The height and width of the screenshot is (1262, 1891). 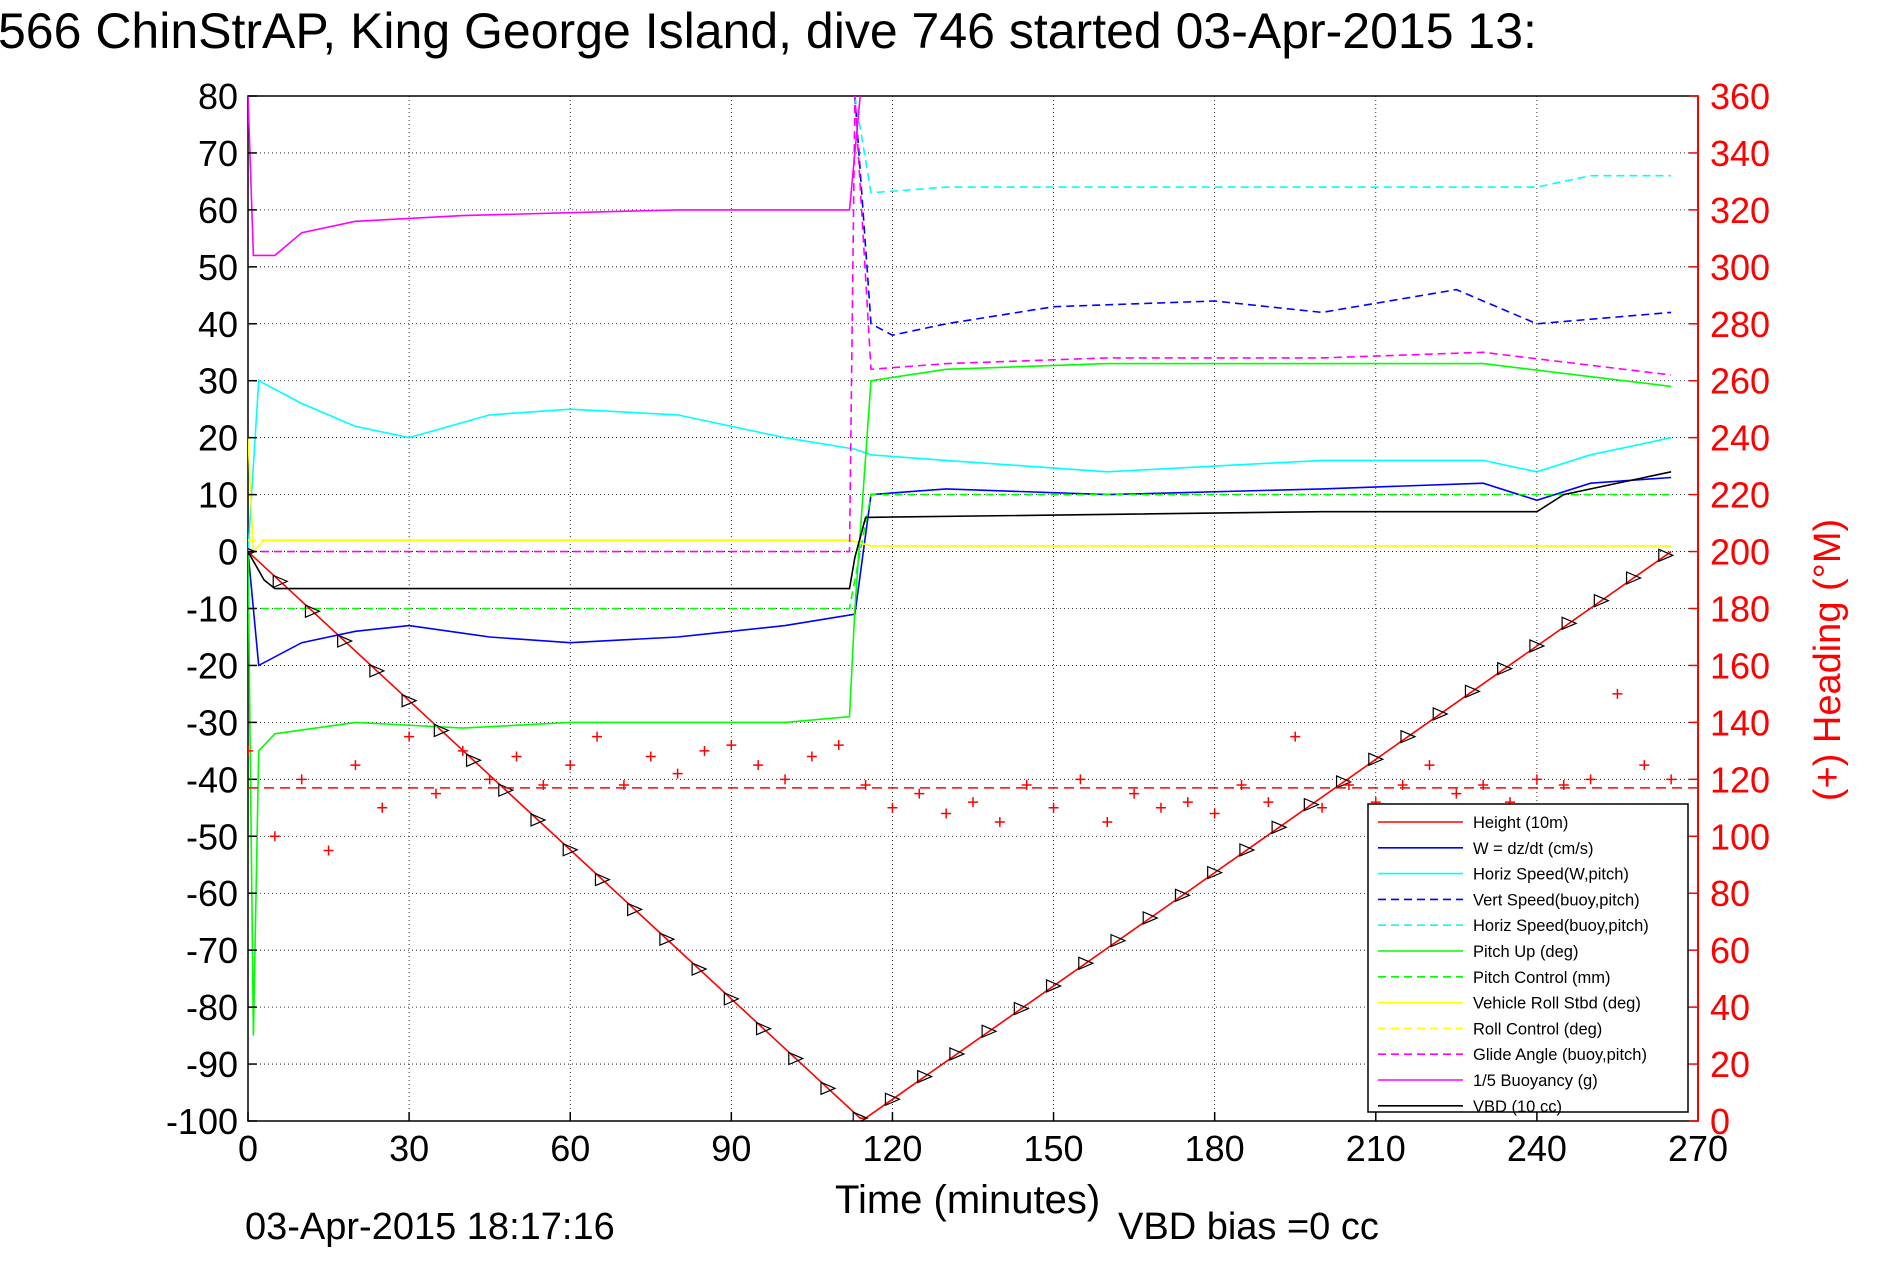 What do you see at coordinates (1517, 1107) in the screenshot?
I see `legend-item: VBD (10 cc)` at bounding box center [1517, 1107].